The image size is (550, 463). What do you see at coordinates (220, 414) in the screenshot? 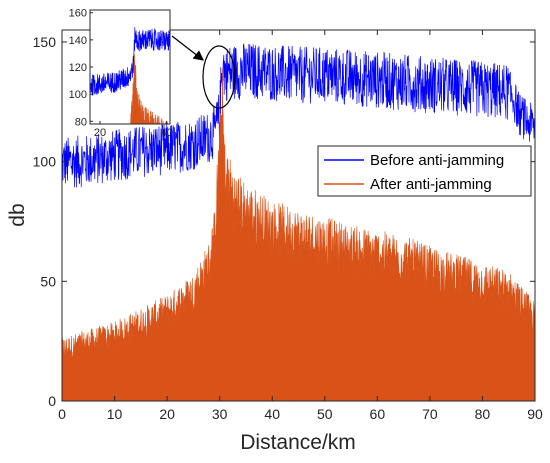
I see `x-tick-label: 30` at bounding box center [220, 414].